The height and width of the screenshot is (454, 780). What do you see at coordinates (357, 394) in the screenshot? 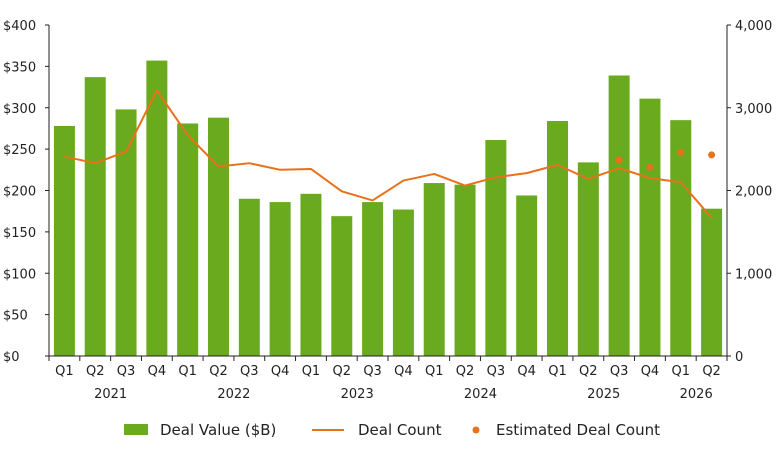
I see `year-label: 2023` at bounding box center [357, 394].